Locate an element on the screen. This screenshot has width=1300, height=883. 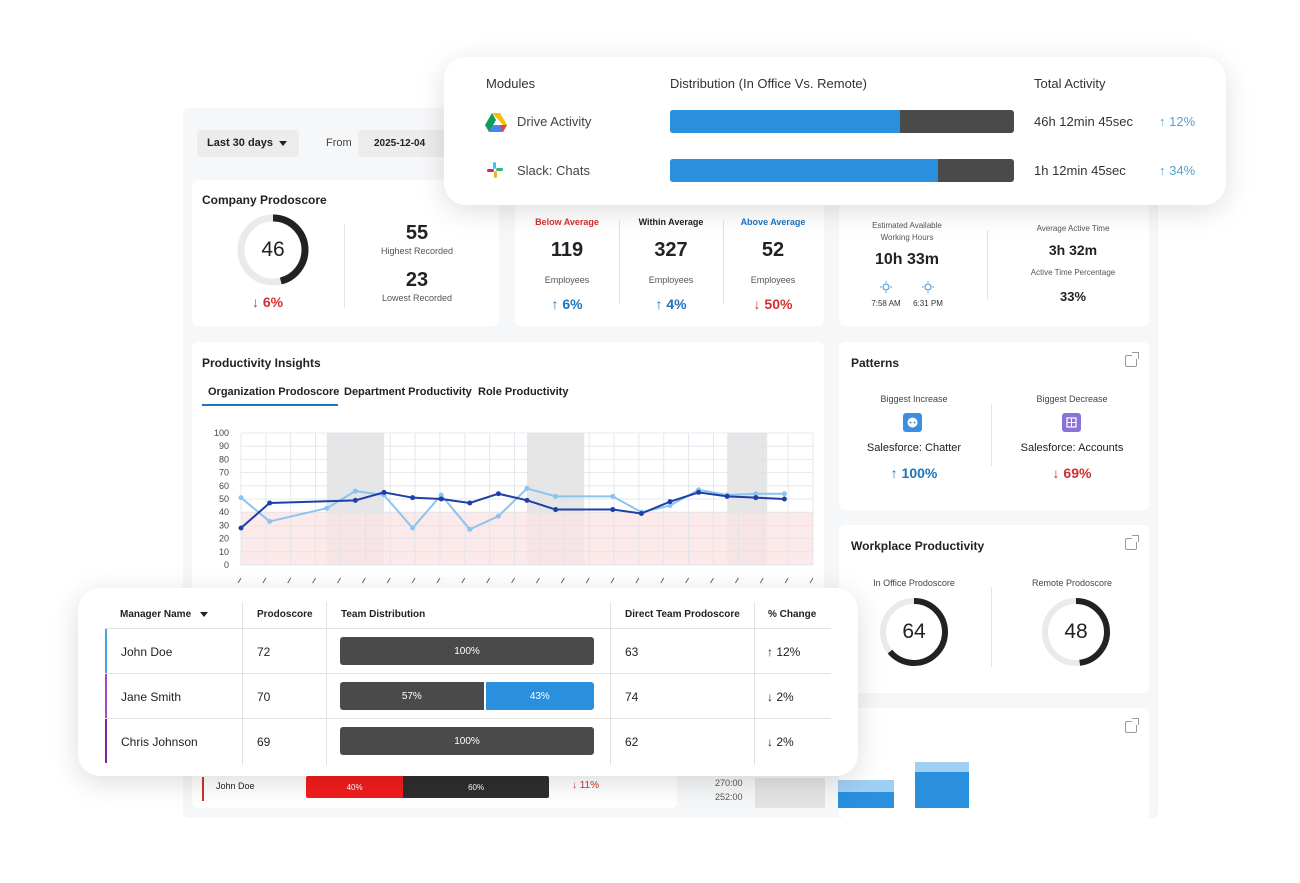
team-distribution-bar: 100% is located at coordinates (467, 651).